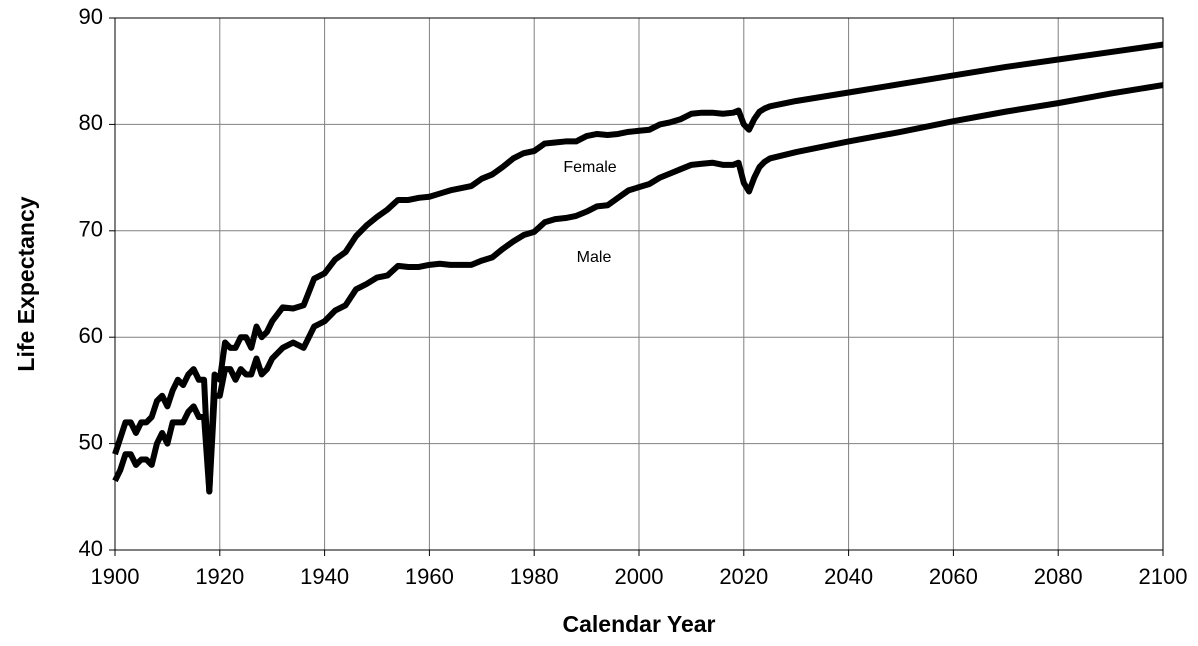 Image resolution: width=1198 pixels, height=646 pixels. What do you see at coordinates (91, 335) in the screenshot?
I see `y-tick-label: 60` at bounding box center [91, 335].